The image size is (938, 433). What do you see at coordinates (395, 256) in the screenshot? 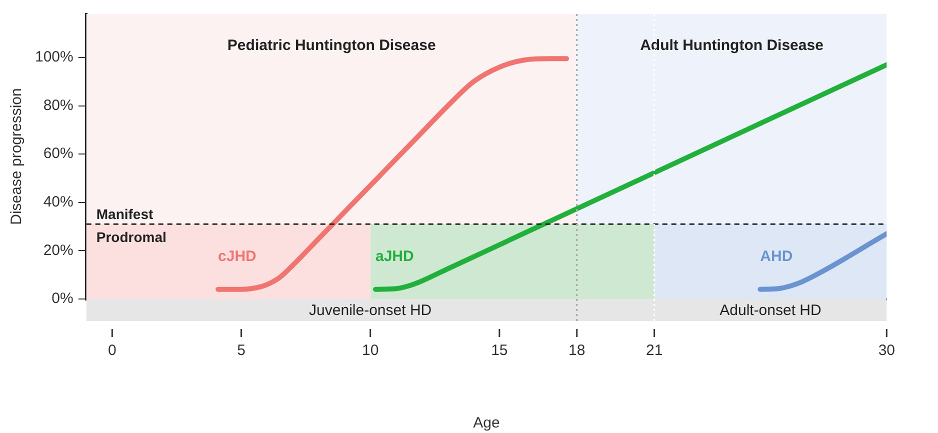
I see `series-label: aJHD` at bounding box center [395, 256].